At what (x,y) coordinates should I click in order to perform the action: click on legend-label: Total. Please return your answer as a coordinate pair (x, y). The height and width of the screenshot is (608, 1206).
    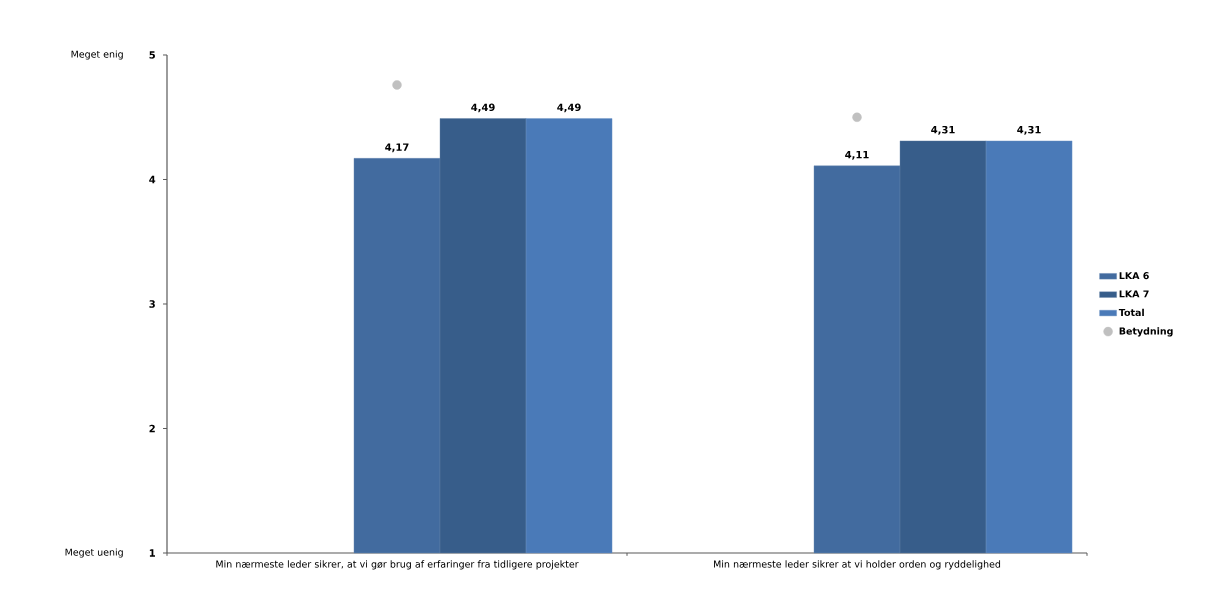
    Looking at the image, I should click on (1131, 312).